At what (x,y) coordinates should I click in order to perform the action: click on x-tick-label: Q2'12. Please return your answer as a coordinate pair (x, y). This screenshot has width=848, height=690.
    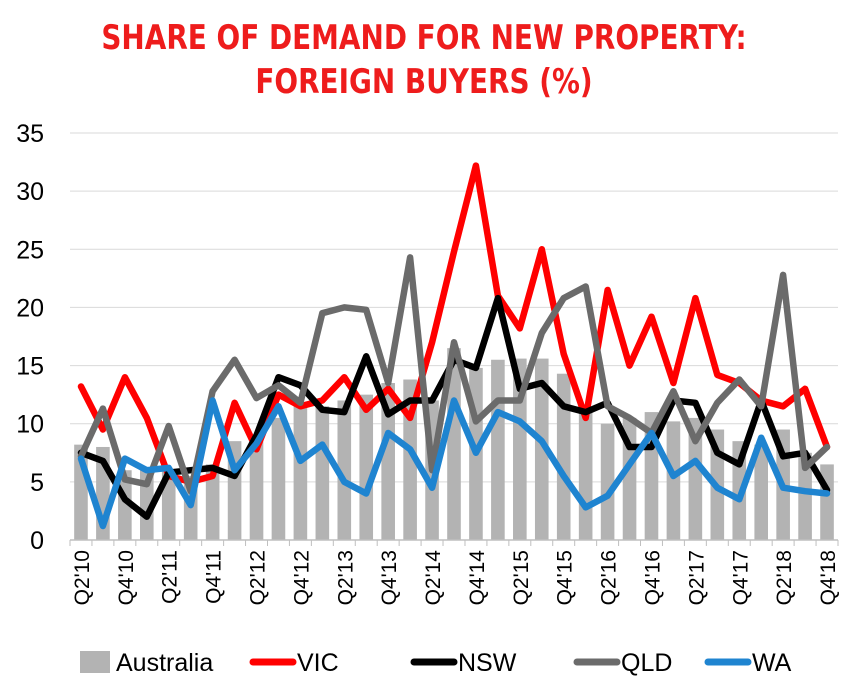
    Looking at the image, I should click on (258, 577).